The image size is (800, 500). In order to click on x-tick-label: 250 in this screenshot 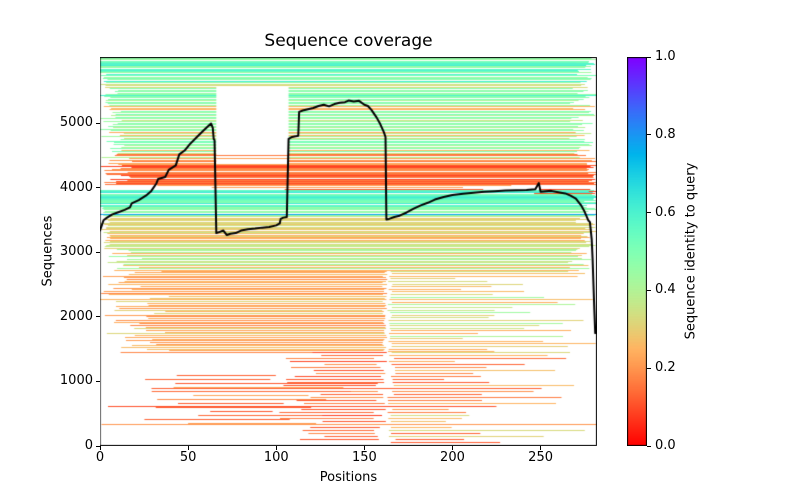, I will do `click(540, 457)`.